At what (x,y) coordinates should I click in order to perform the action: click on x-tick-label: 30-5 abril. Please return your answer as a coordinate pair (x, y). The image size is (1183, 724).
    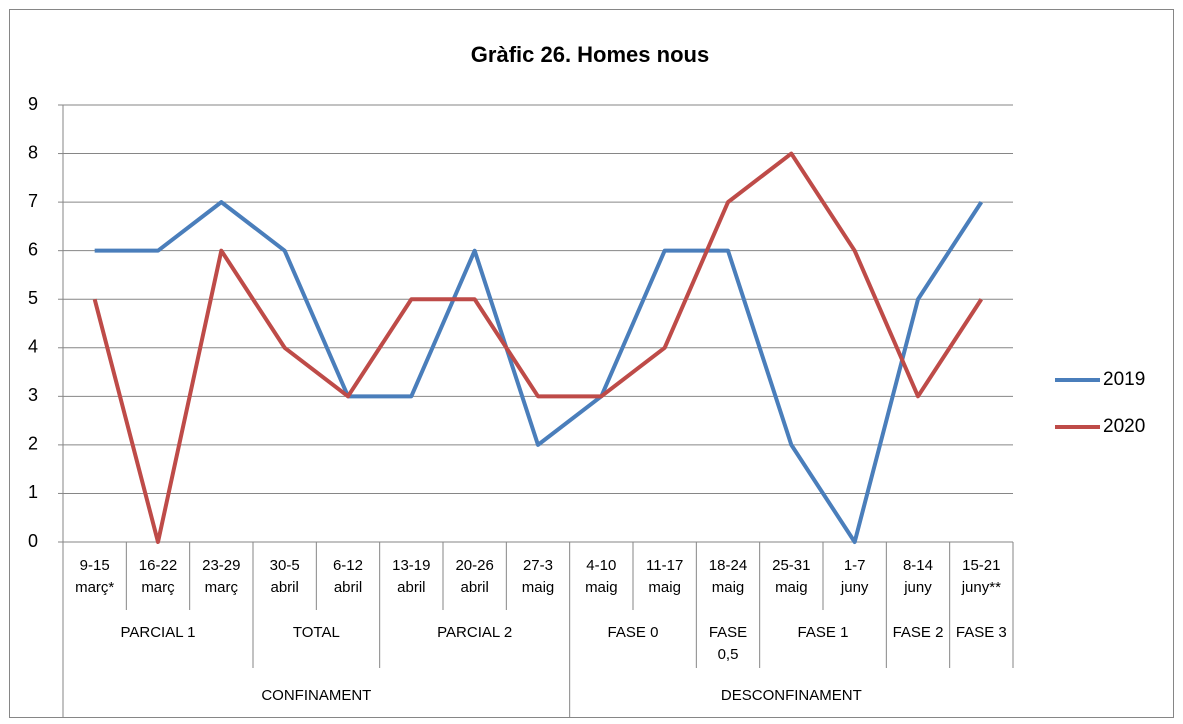
    Looking at the image, I should click on (284, 576).